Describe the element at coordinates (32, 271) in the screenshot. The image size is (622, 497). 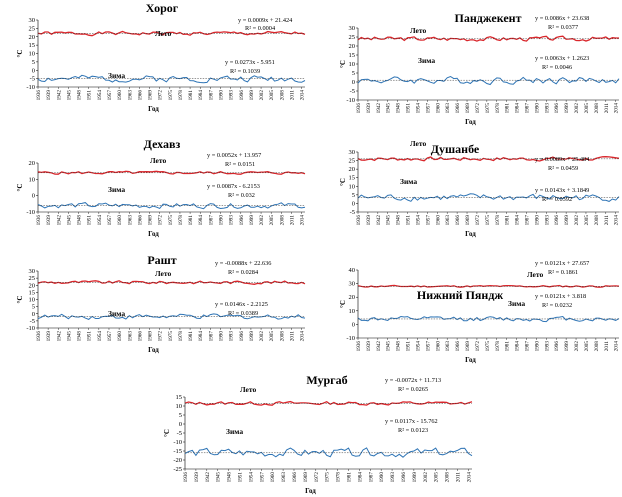
I see `y-tick-label: 30` at that location.